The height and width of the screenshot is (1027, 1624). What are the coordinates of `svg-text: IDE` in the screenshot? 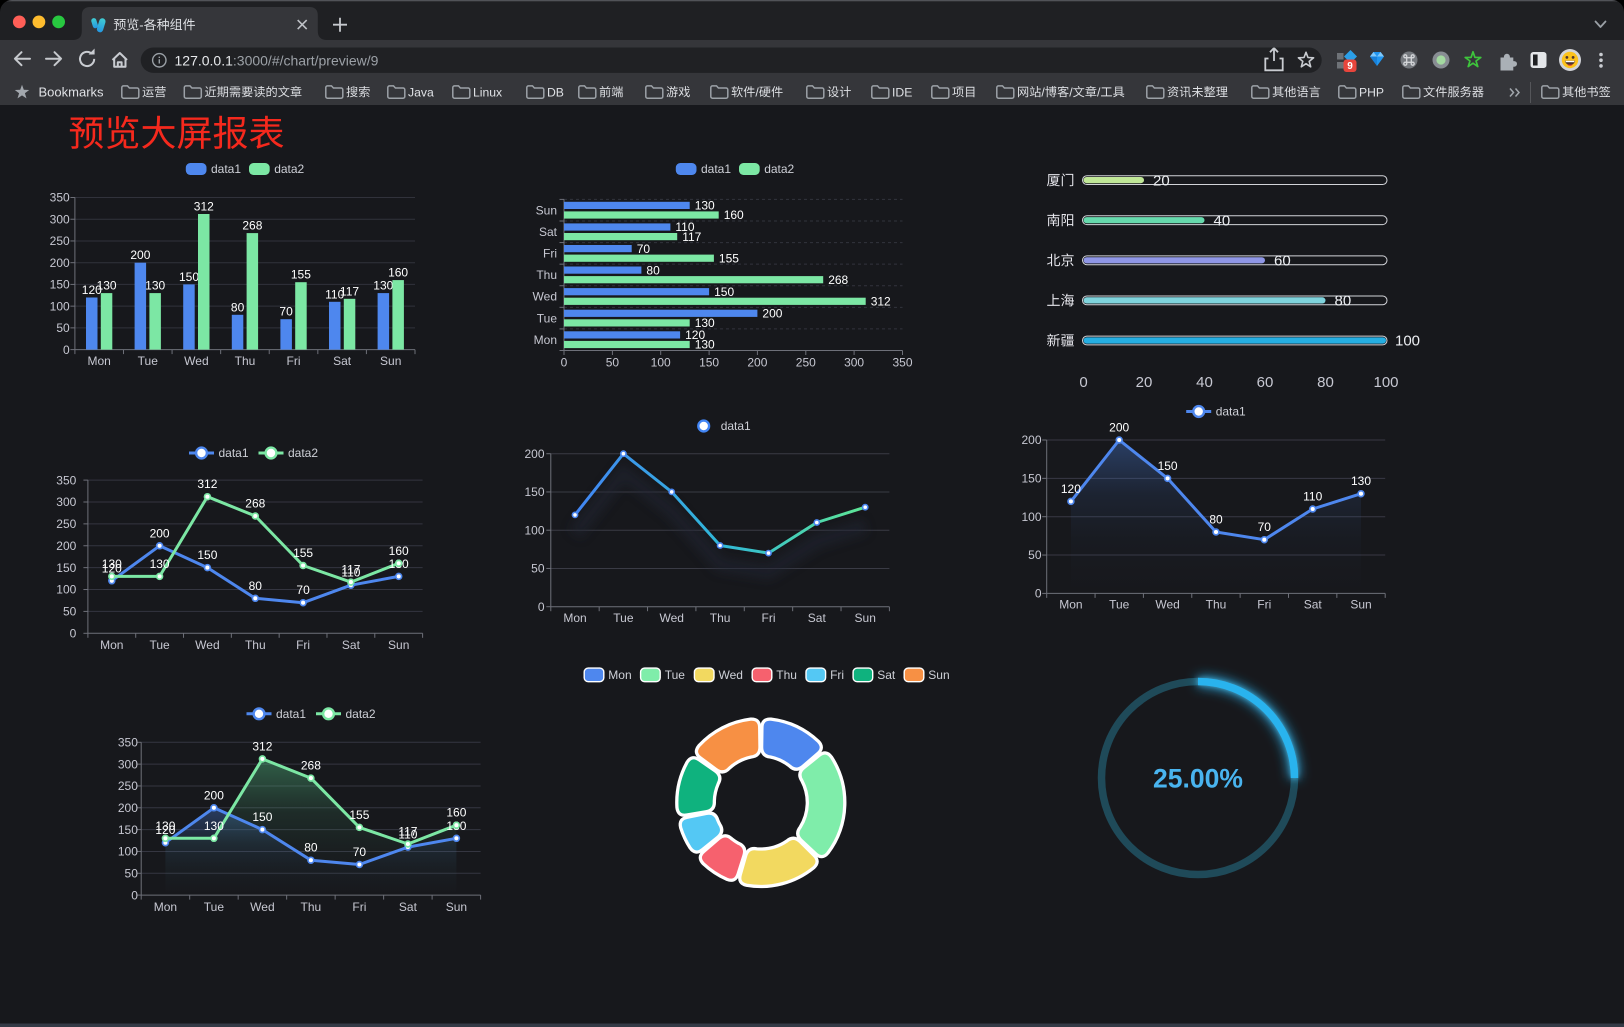 It's located at (902, 92).